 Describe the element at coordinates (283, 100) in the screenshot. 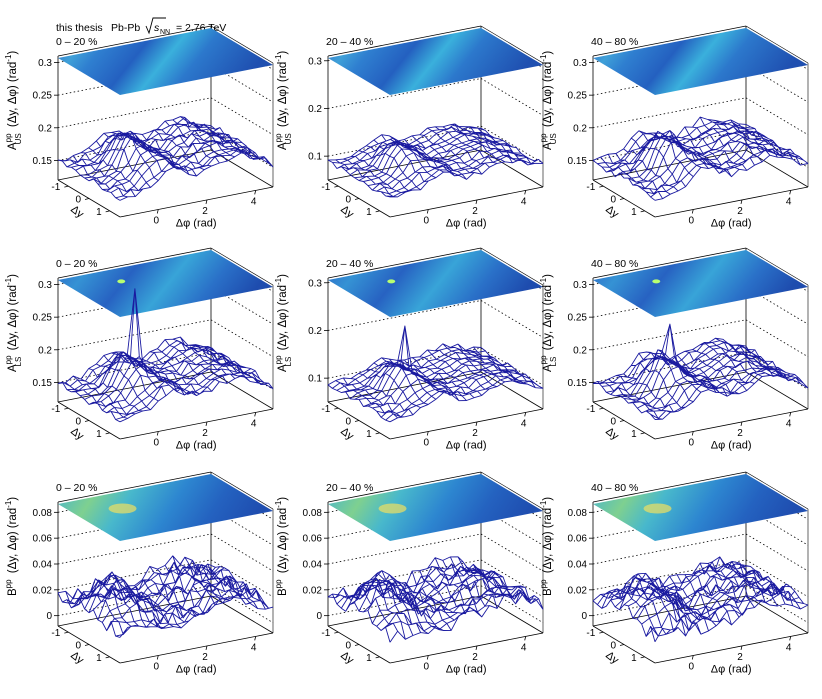

I see `z-axis-title: AppUS (Δy, Δφ) (rad-1)` at that location.